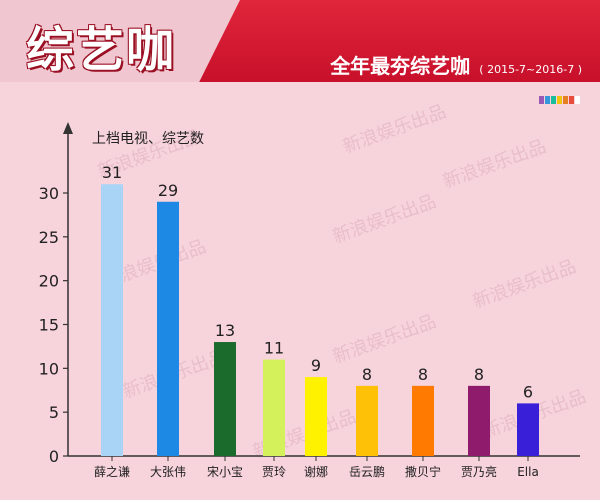 This screenshot has height=500, width=600. Describe the element at coordinates (101, 50) in the screenshot. I see `main-title: 综艺咖` at that location.